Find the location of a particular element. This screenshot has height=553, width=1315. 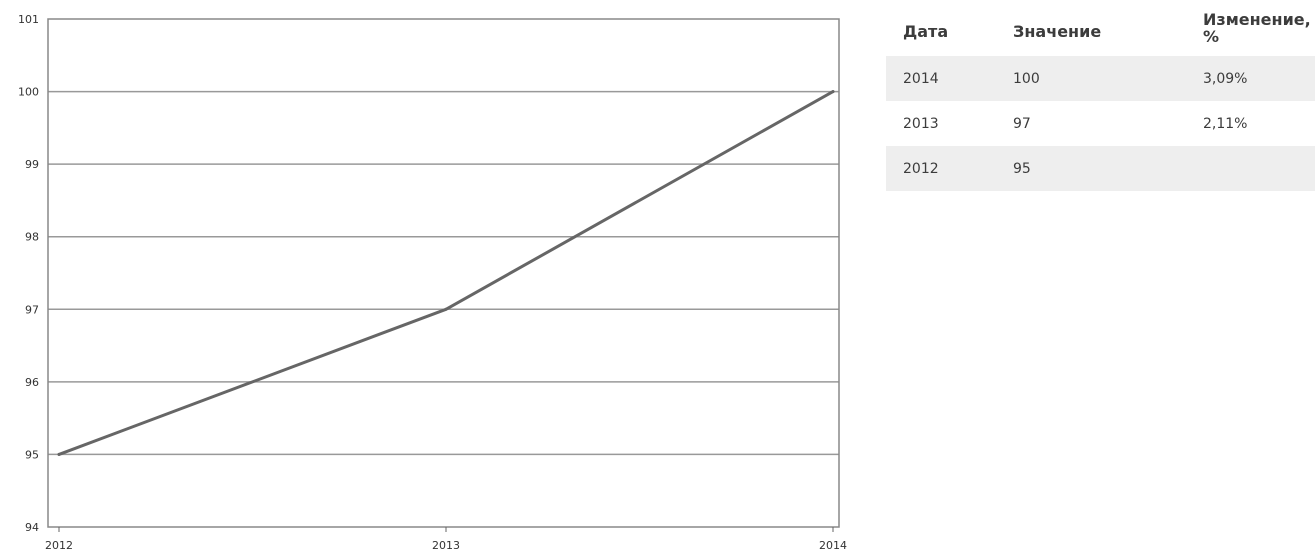

table-header-row: Дата Значение Изменение, % is located at coordinates (1100, 32).